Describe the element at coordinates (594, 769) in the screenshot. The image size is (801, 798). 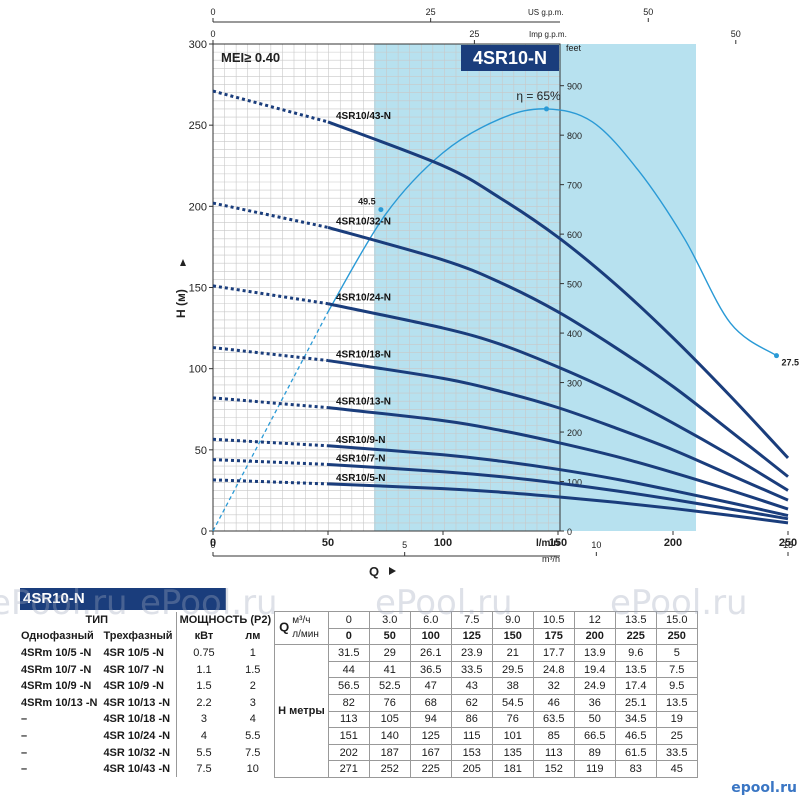
I see `head-value: 119` at that location.